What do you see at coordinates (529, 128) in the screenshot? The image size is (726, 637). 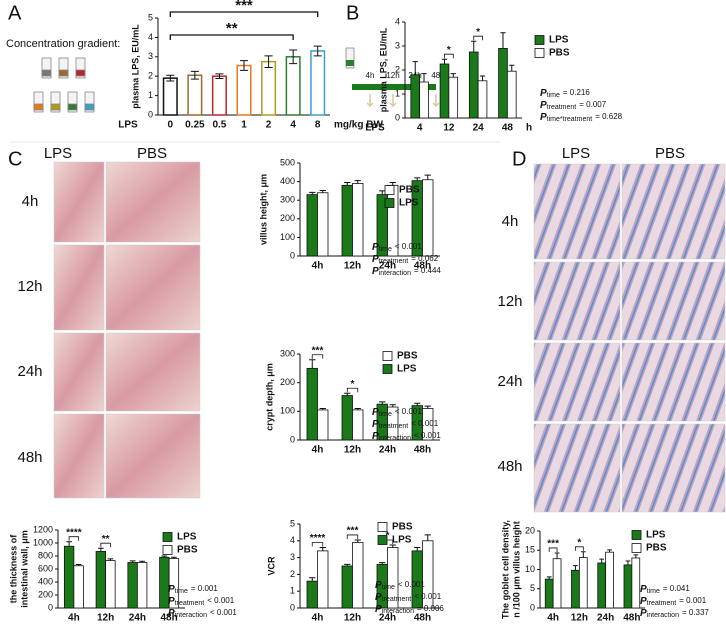 I see `x-unit: h` at bounding box center [529, 128].